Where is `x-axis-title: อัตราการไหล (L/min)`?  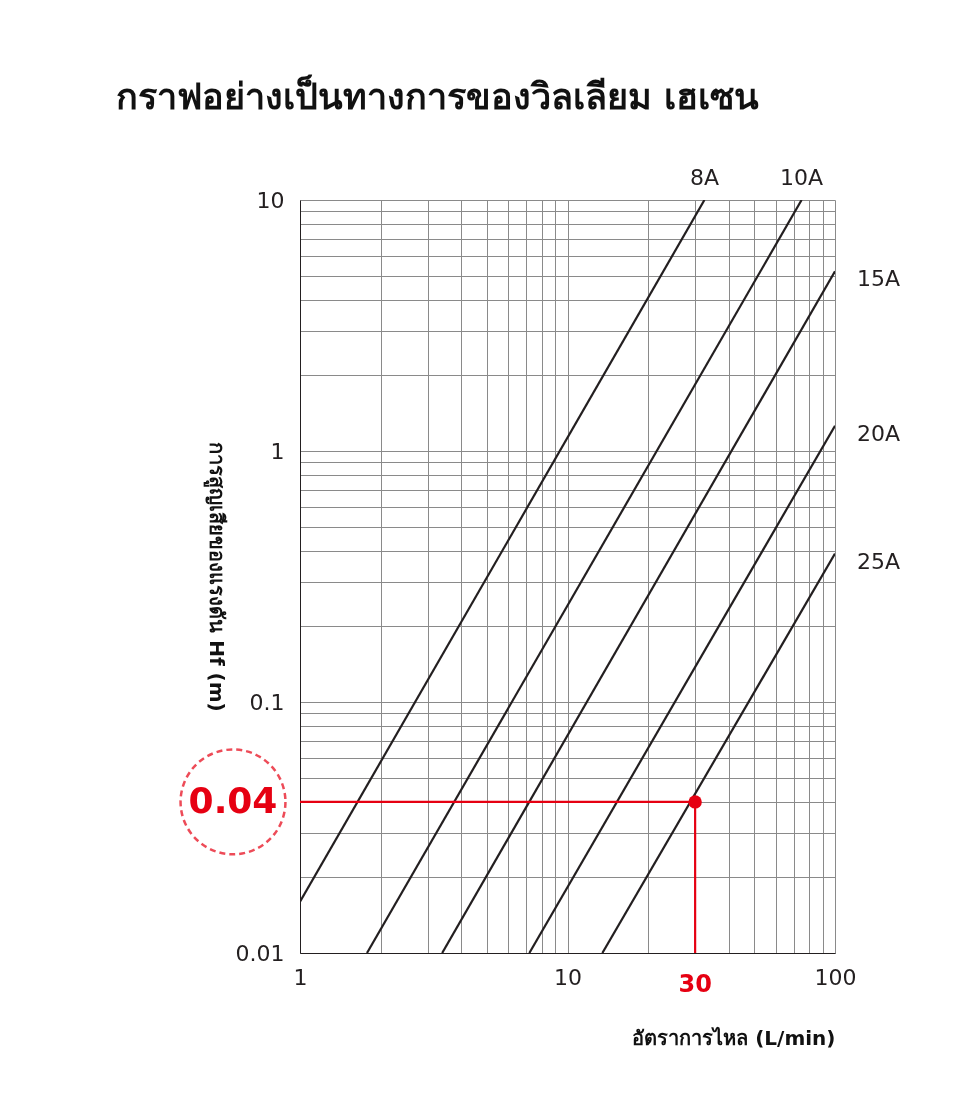 x-axis-title: อัตราการไหล (L/min) is located at coordinates (734, 1037).